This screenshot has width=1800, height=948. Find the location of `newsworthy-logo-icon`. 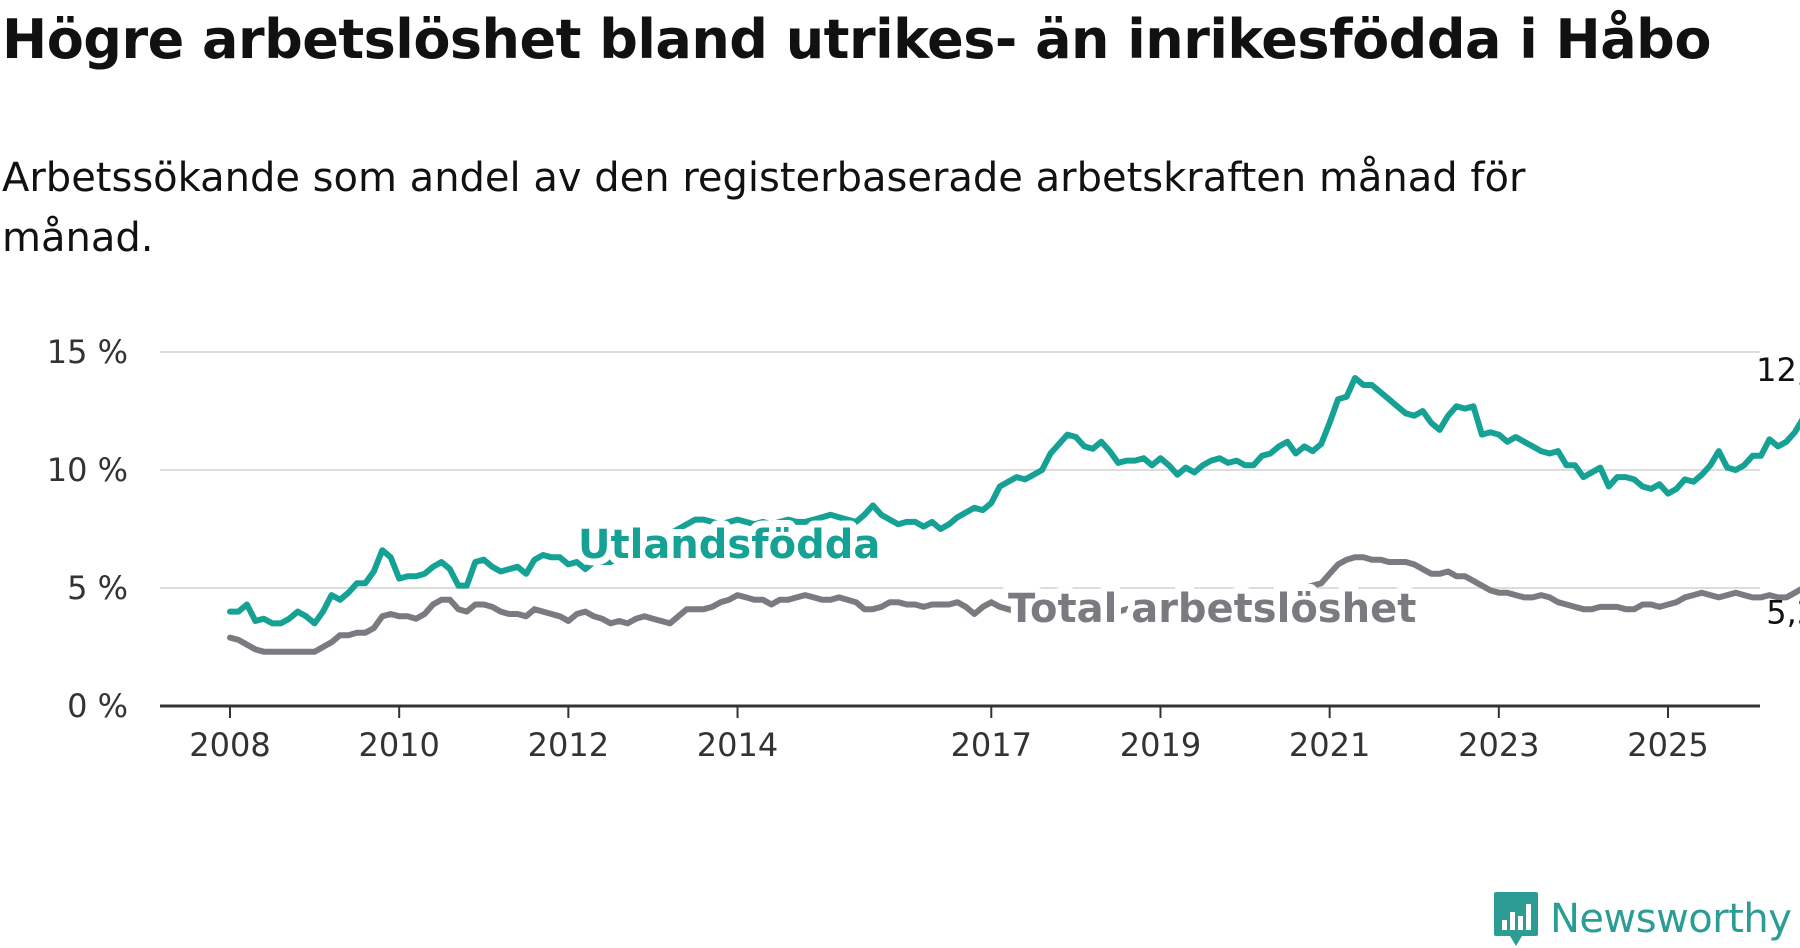

newsworthy-logo-icon is located at coordinates (1516, 919).